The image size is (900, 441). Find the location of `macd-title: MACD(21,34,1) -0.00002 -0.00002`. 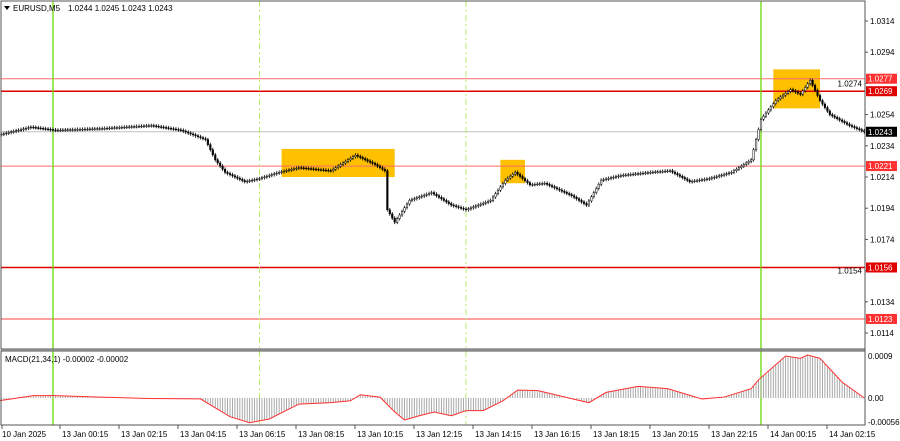

macd-title: MACD(21,34,1) -0.00002 -0.00002 is located at coordinates (67, 359).